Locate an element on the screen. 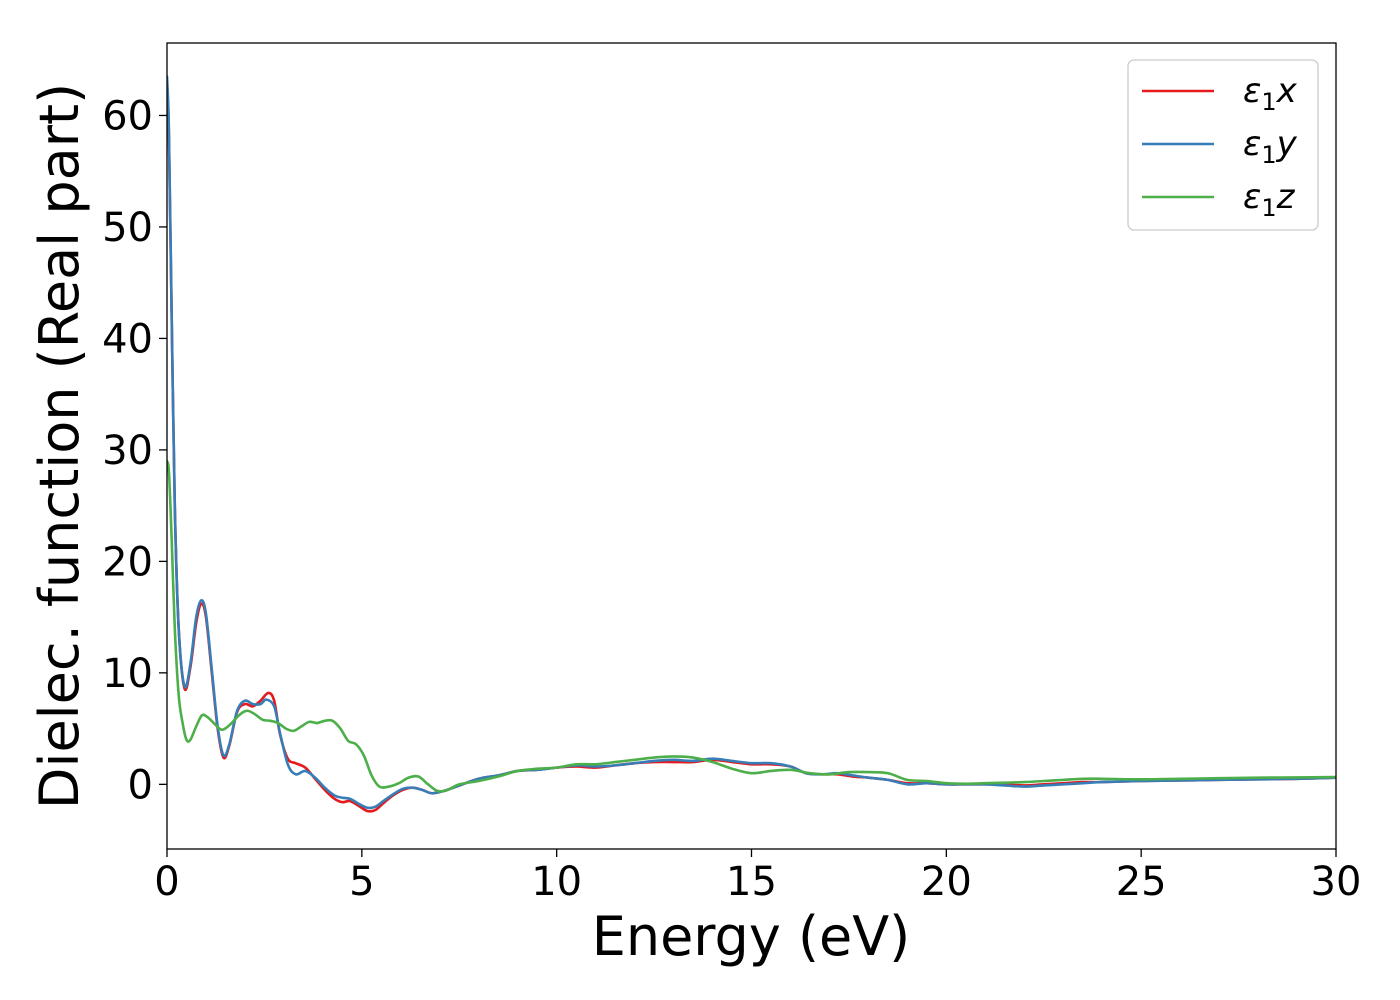  legend-variable: x is located at coordinates (1287, 91).